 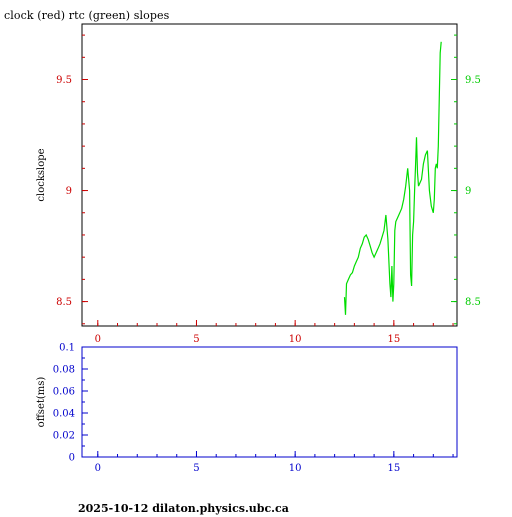 What do you see at coordinates (98, 468) in the screenshot?
I see `x-tick-label-offset: 0` at bounding box center [98, 468].